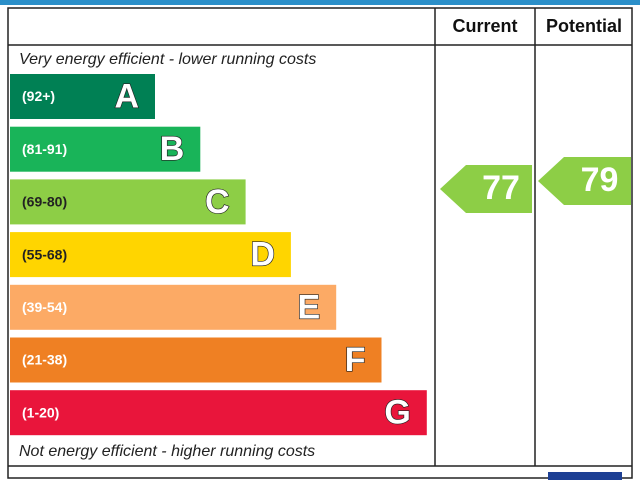  I want to click on band-range: (92+), so click(38, 96).